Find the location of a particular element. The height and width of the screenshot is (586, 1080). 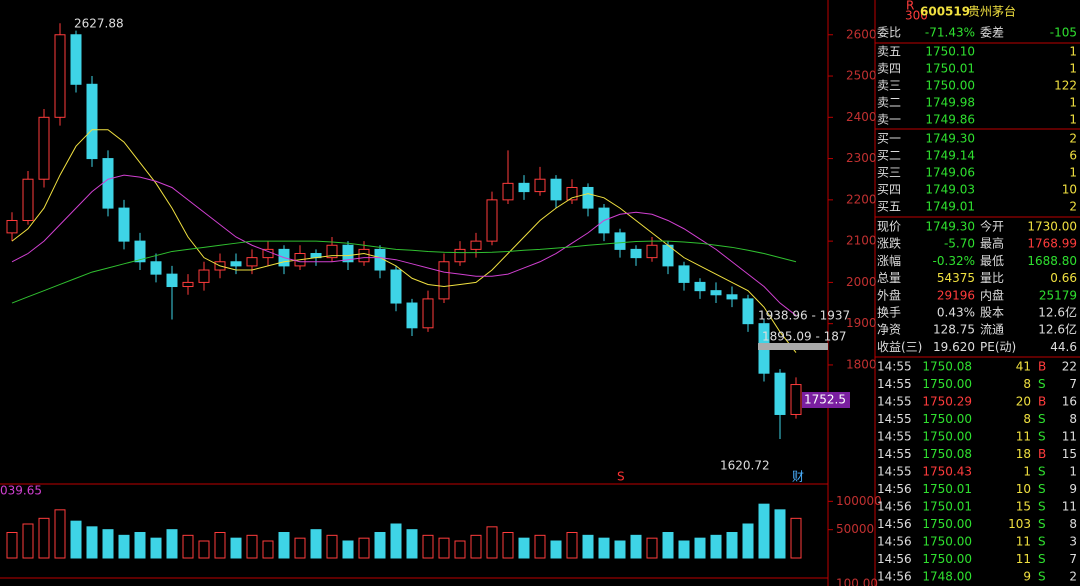

y-tick-label: 1900 is located at coordinates (861, 323).